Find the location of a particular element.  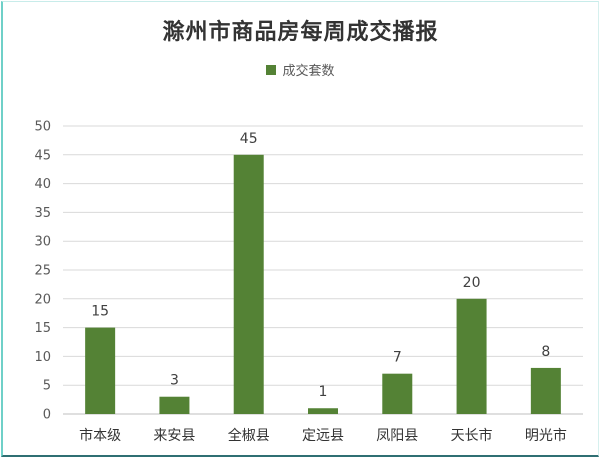

data-label: 1 is located at coordinates (323, 392).